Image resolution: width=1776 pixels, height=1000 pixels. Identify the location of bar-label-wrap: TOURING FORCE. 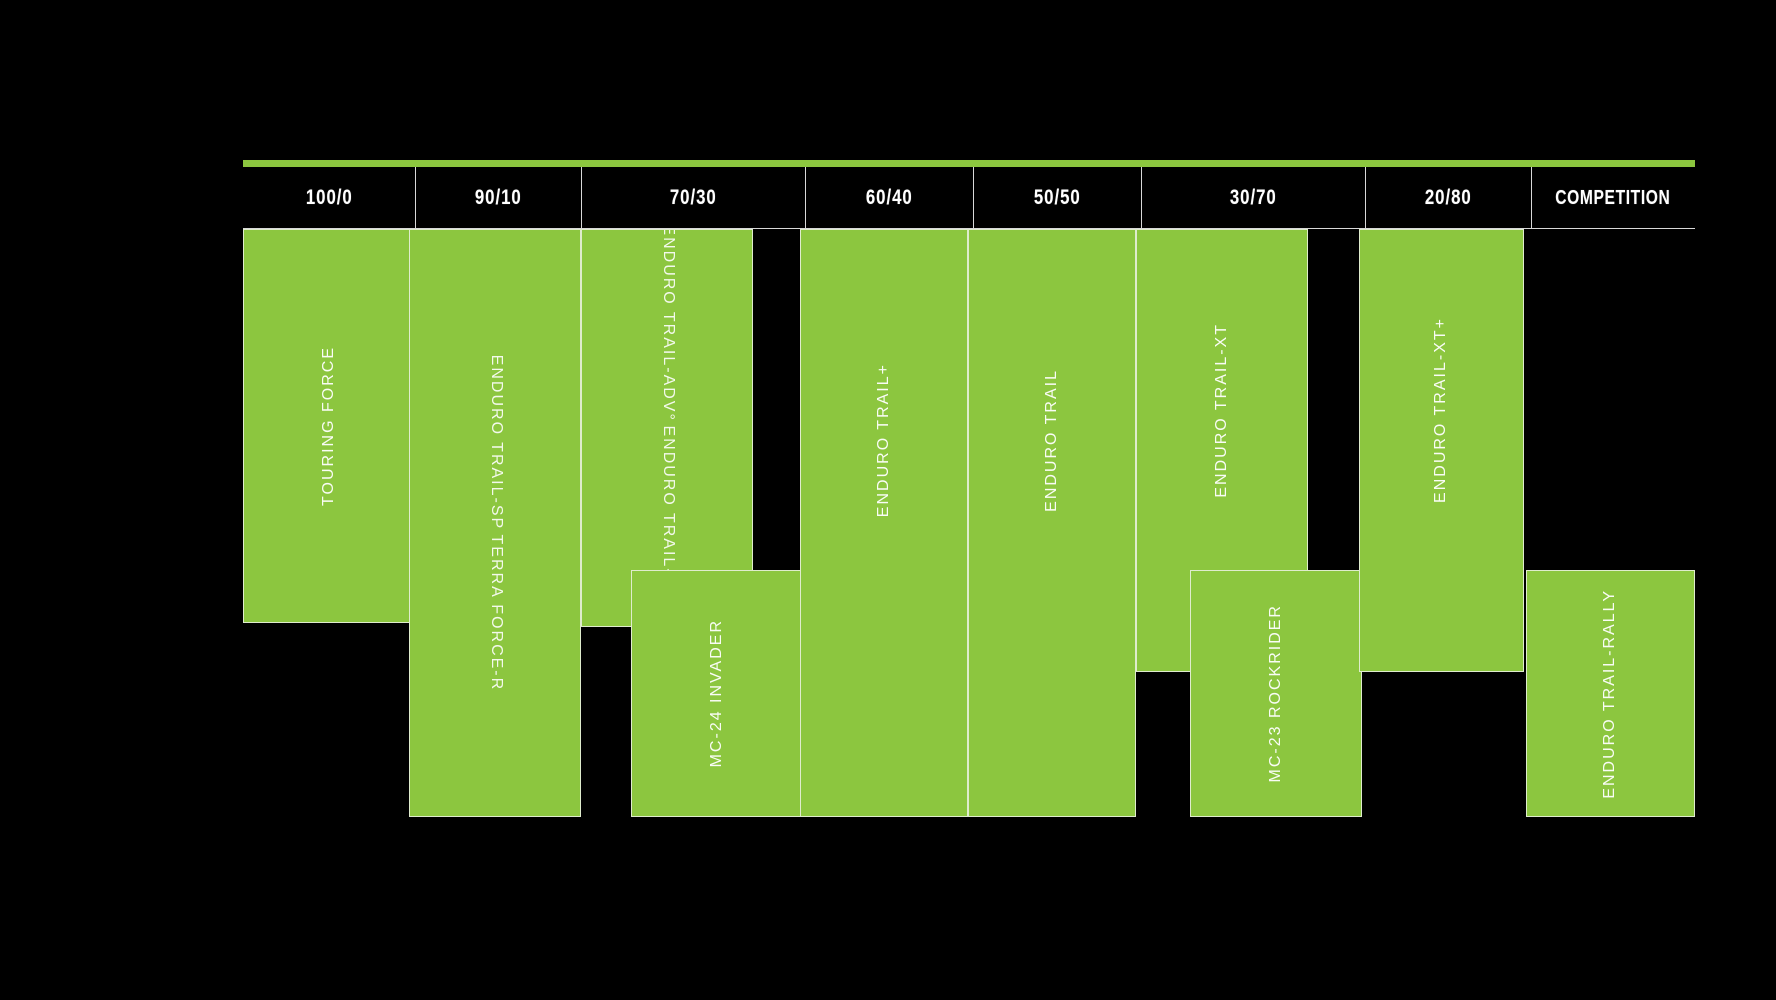
(329, 426).